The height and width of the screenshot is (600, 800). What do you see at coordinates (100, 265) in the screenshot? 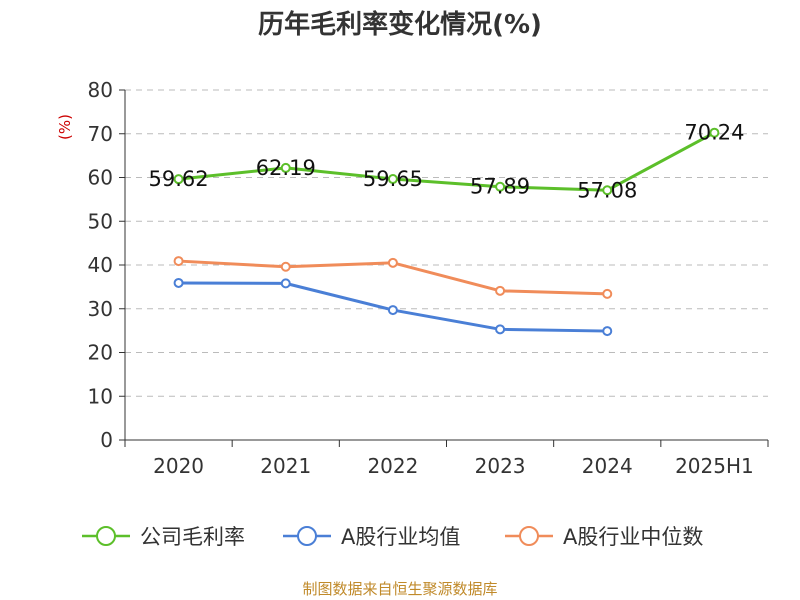
I see `y-tick-label: 40` at bounding box center [100, 265].